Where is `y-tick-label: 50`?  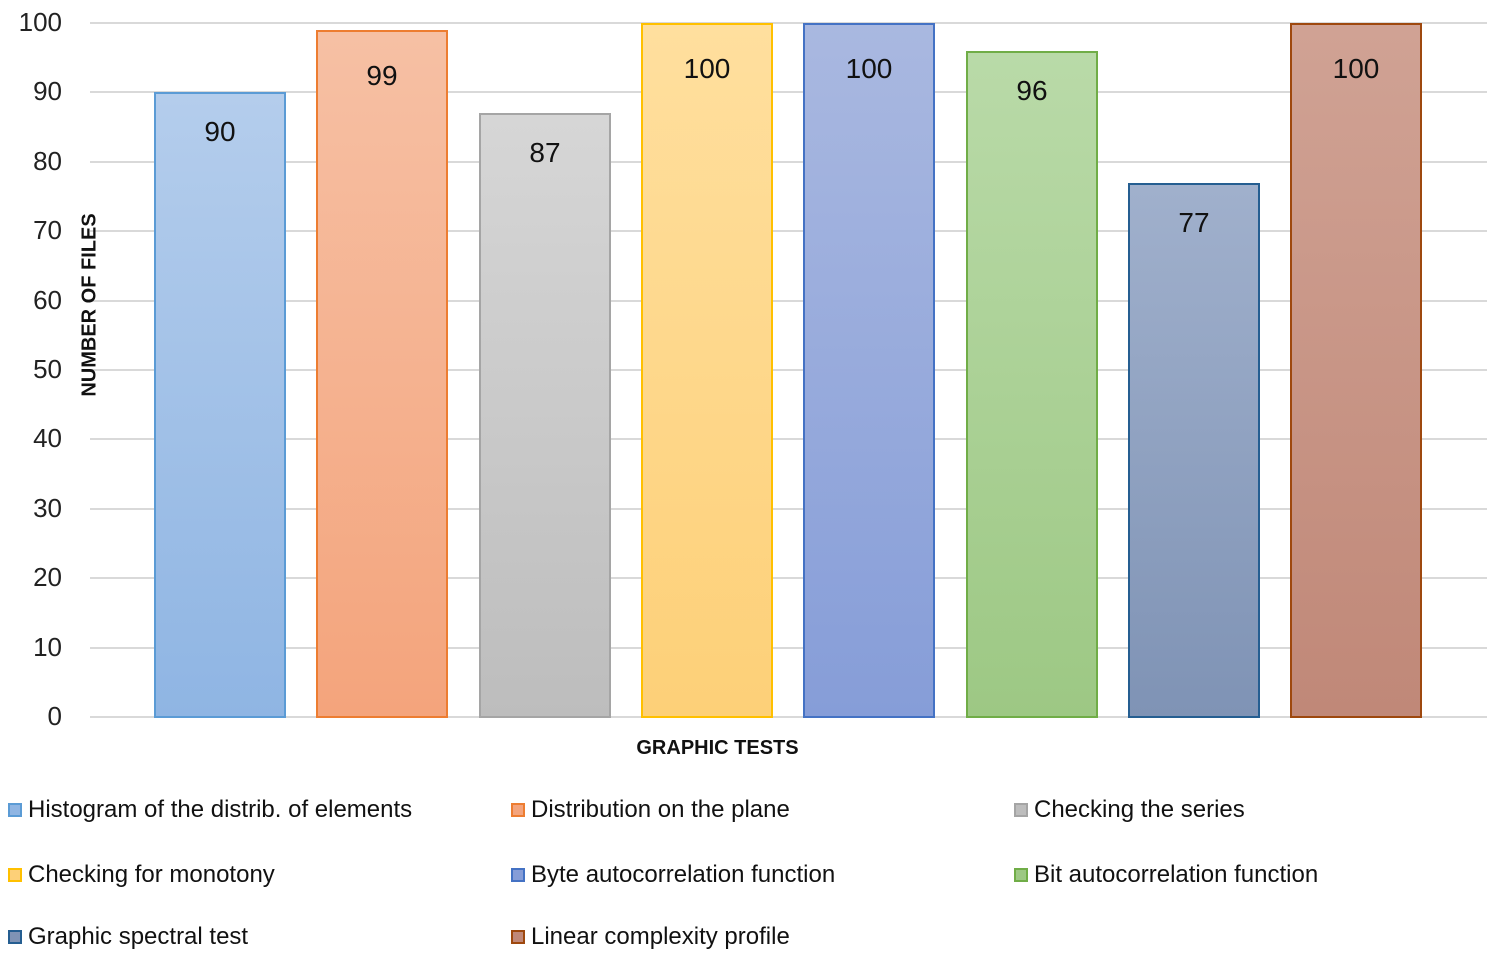 y-tick-label: 50 is located at coordinates (47, 369).